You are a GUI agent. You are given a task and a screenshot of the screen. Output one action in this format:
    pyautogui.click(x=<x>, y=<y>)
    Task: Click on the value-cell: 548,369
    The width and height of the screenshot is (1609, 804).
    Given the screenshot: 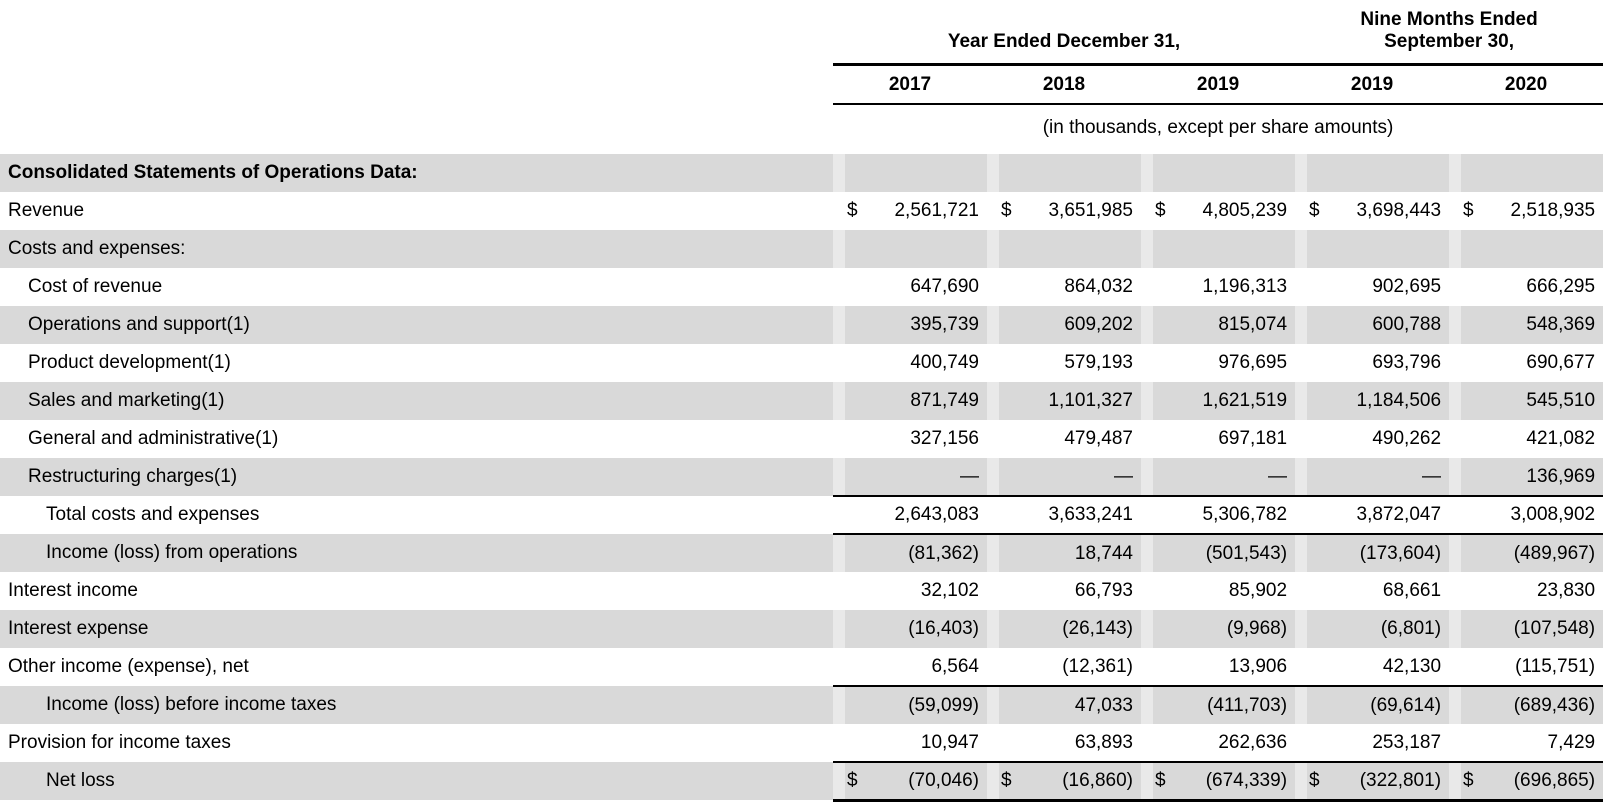 What is the action you would take?
    pyautogui.click(x=1544, y=325)
    